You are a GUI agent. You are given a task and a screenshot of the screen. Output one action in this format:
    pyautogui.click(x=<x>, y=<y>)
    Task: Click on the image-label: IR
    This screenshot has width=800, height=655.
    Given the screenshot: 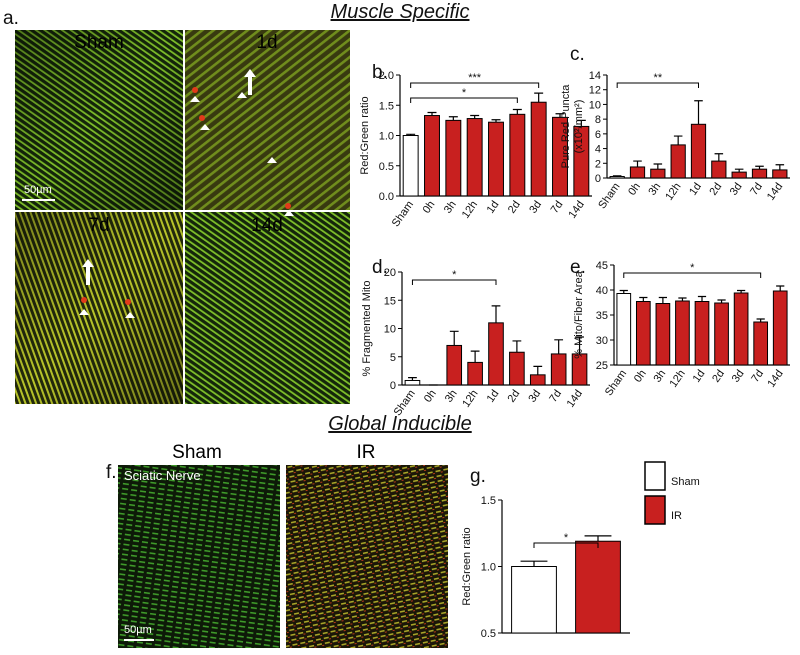 What is the action you would take?
    pyautogui.click(x=366, y=452)
    